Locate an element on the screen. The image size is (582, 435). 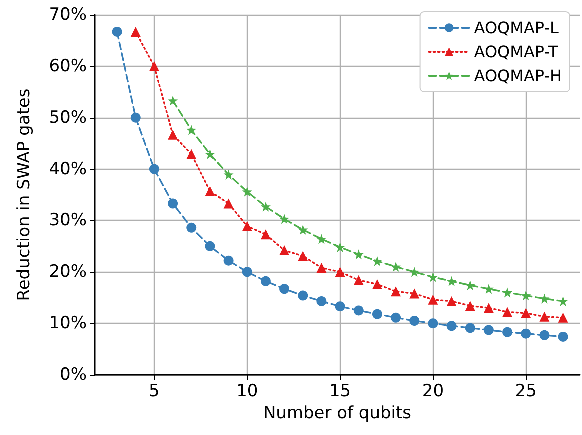
y-tick-label: 10% is located at coordinates (68, 324).